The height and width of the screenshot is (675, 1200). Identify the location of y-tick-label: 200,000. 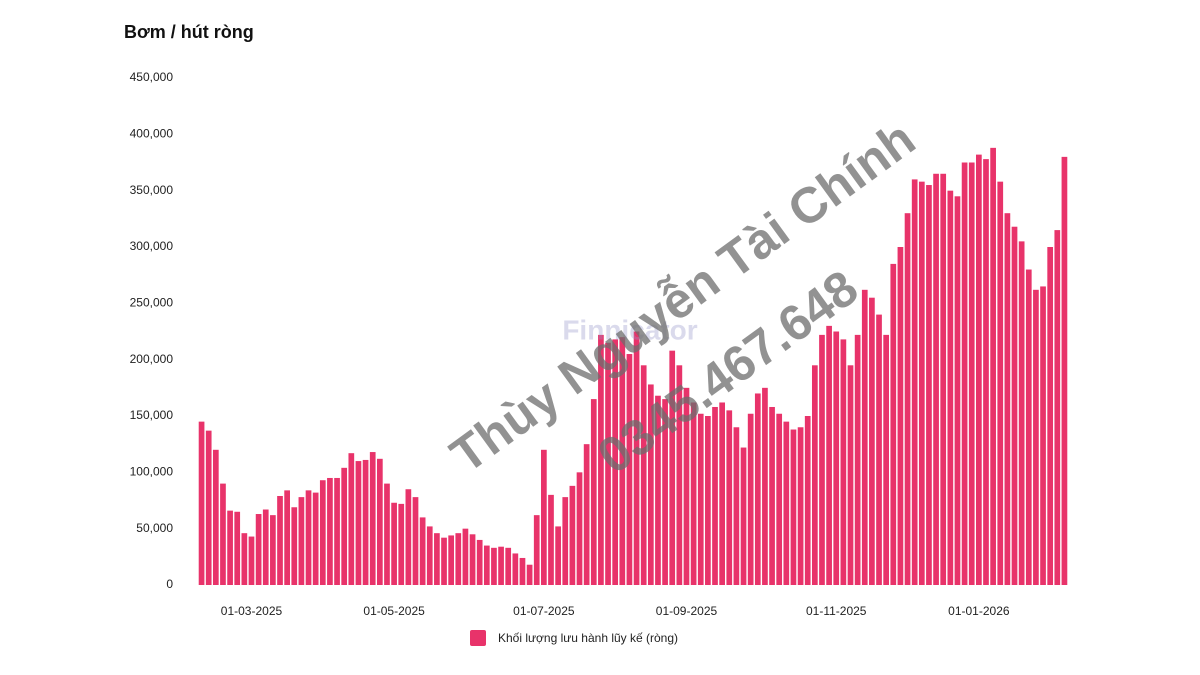
(152, 359).